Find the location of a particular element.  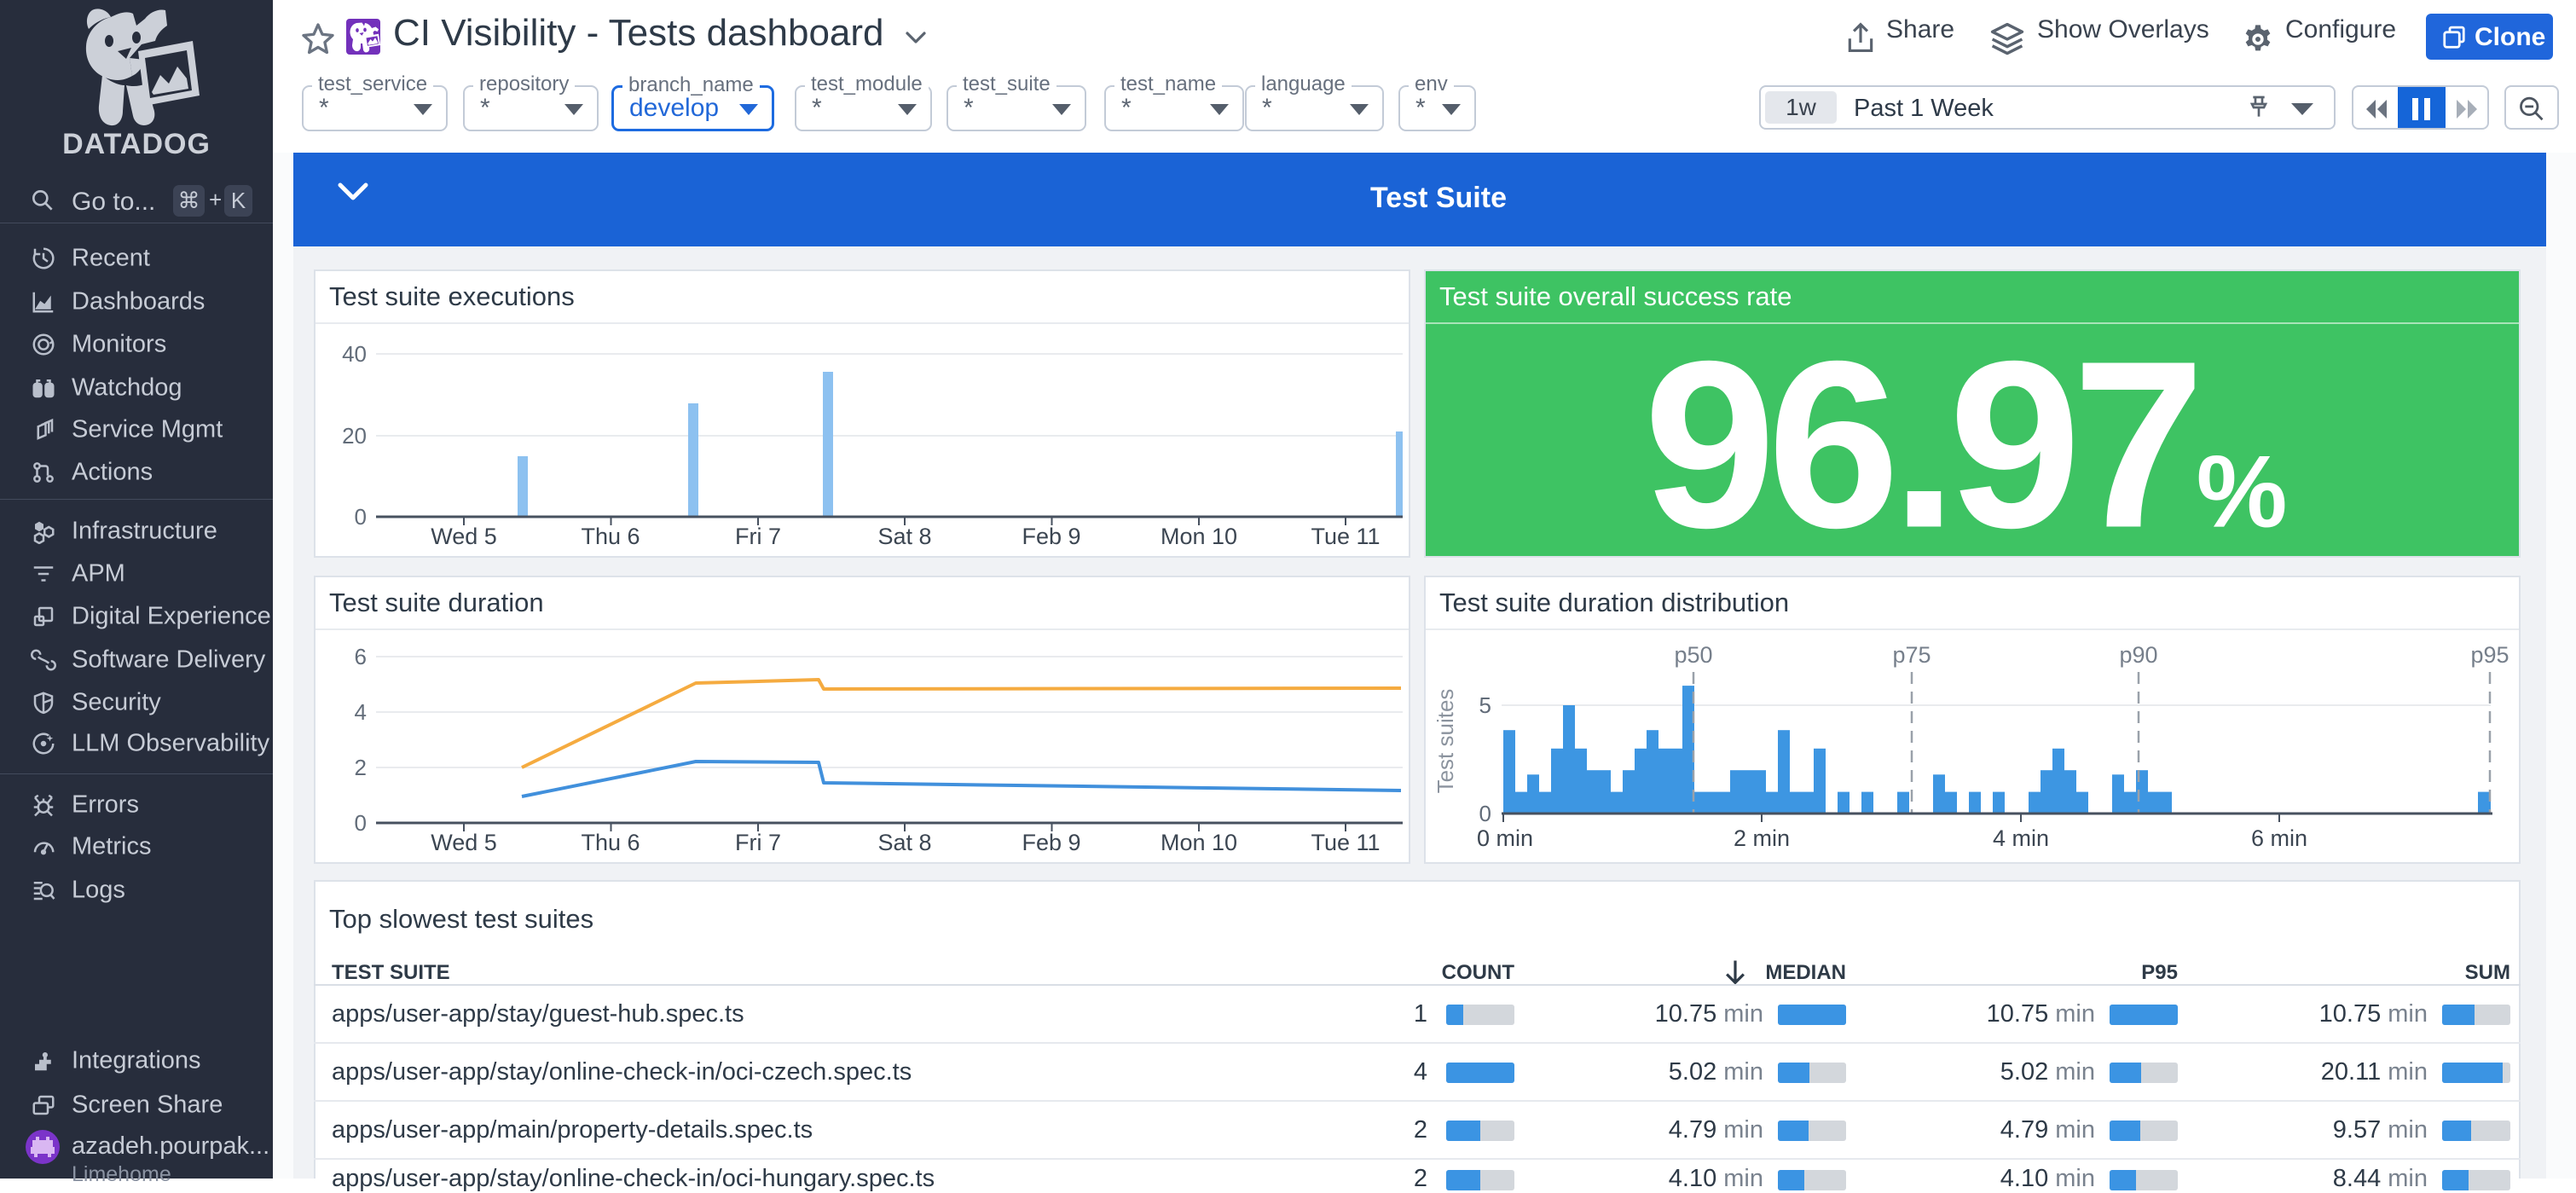

svg-text: 2 min is located at coordinates (1762, 838).